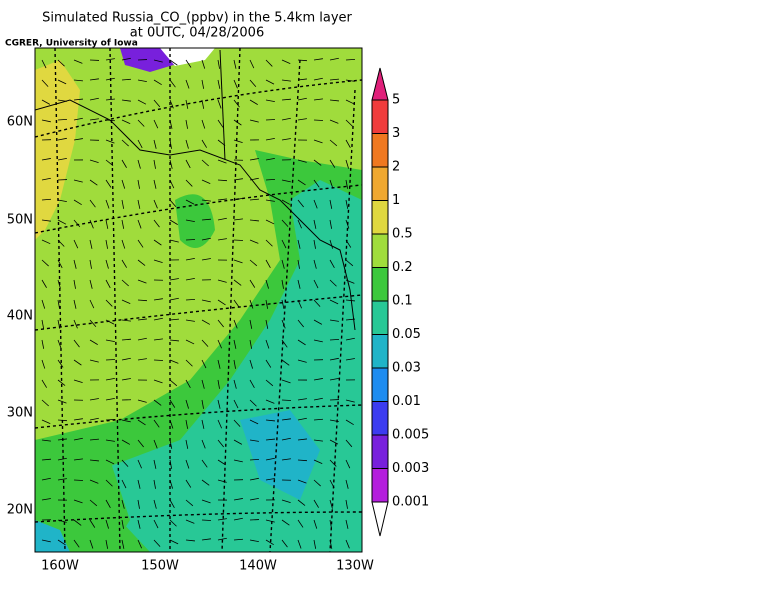 The image size is (760, 591). What do you see at coordinates (410, 435) in the screenshot?
I see `colorbar-label: 0.005` at bounding box center [410, 435].